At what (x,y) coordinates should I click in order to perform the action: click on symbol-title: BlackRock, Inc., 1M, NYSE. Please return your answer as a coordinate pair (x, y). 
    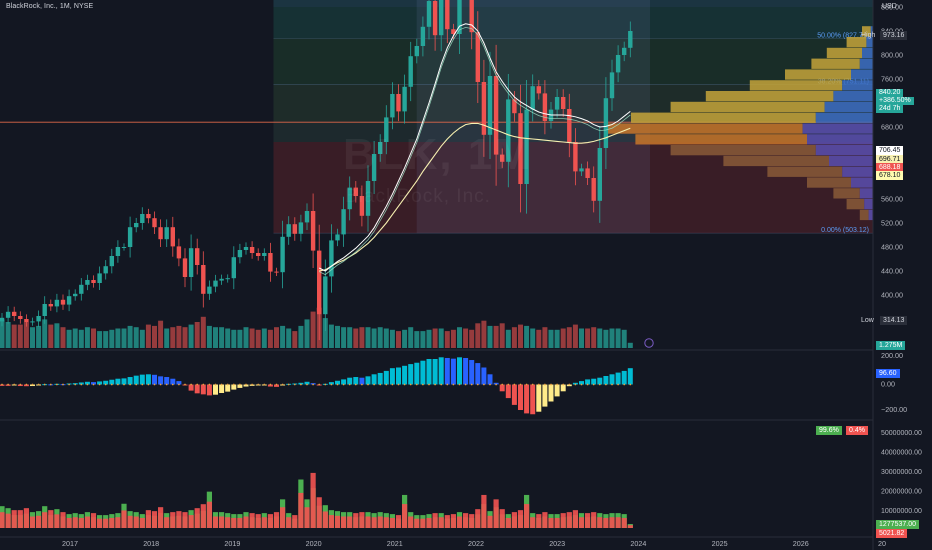
    Looking at the image, I should click on (50, 6).